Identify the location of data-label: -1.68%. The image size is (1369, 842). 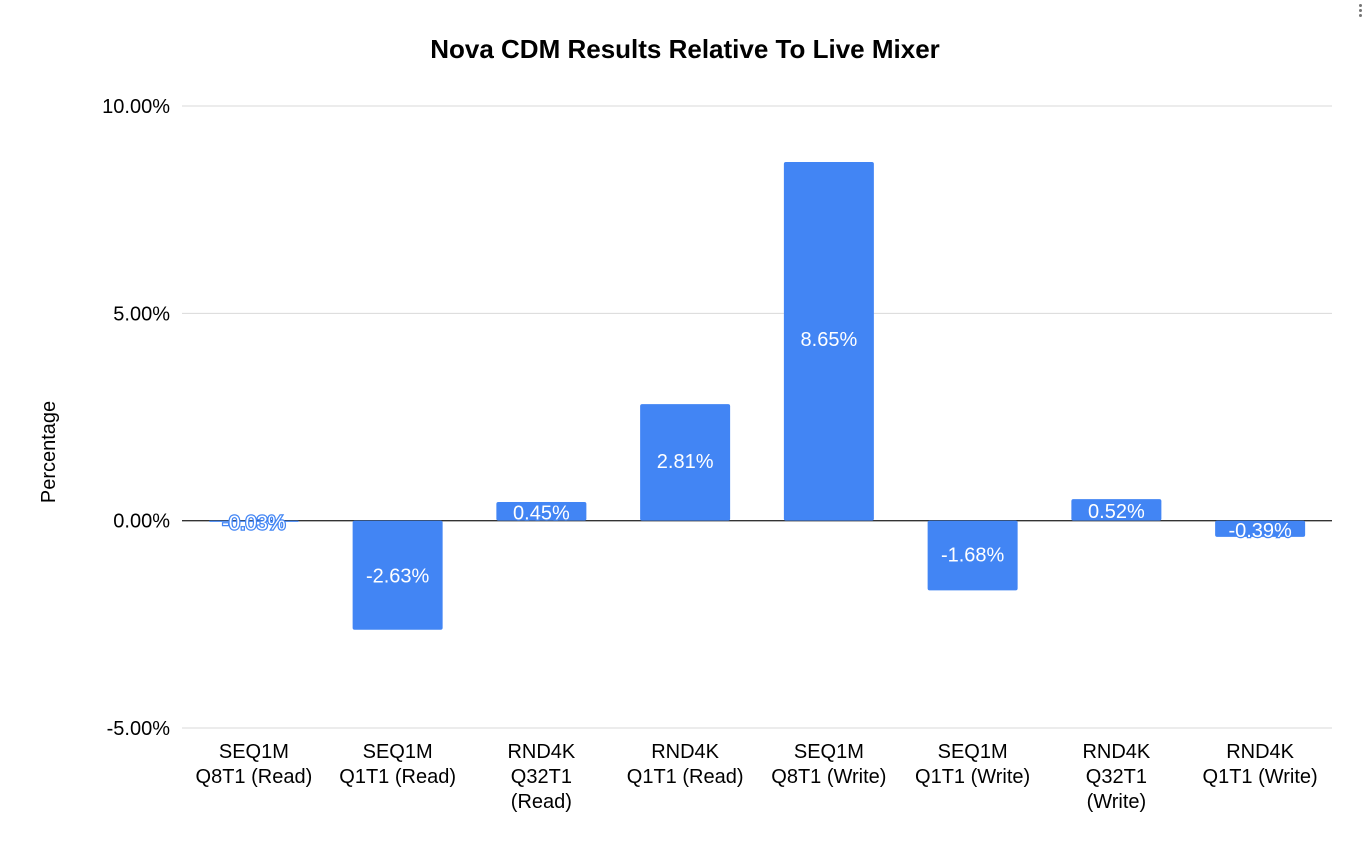
(973, 556).